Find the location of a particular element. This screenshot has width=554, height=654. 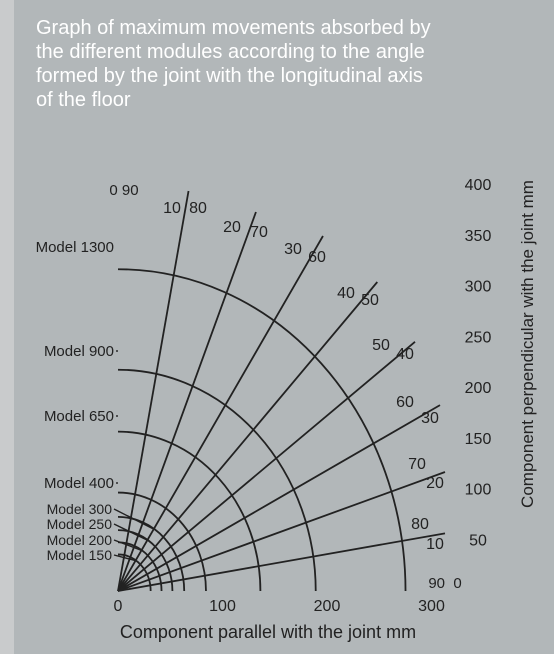

corner-label-vertical: 0 90 is located at coordinates (123, 190).